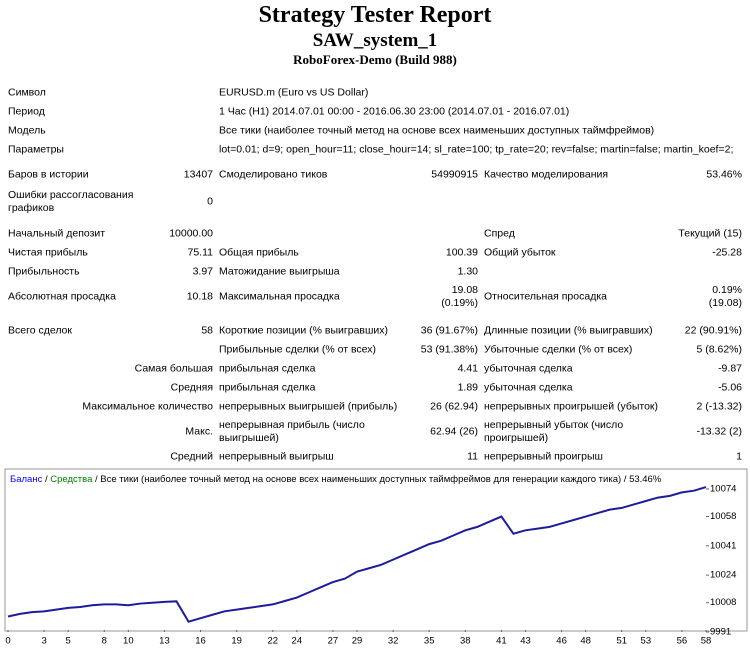 This screenshot has width=750, height=652. What do you see at coordinates (71, 201) in the screenshot?
I see `field-label: Ошибки рассогласования графиков` at bounding box center [71, 201].